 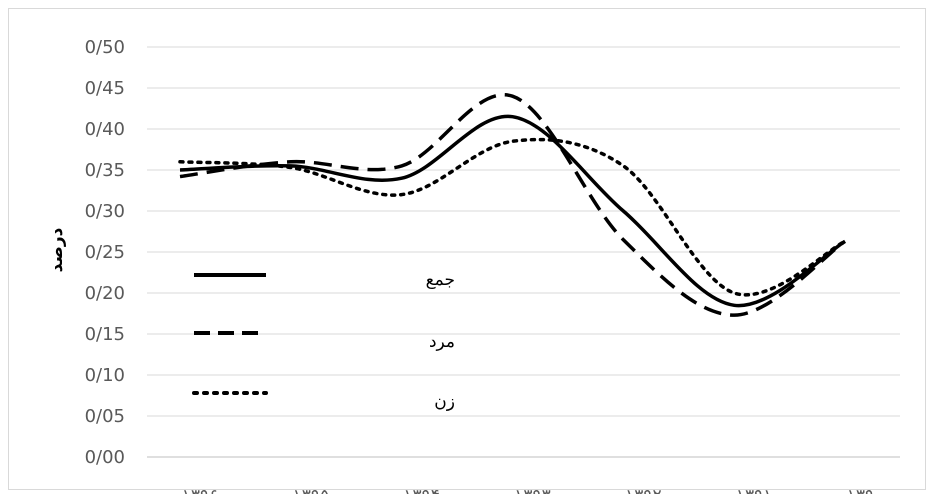 I want to click on y-tick-label: 0/10, so click(x=105, y=375).